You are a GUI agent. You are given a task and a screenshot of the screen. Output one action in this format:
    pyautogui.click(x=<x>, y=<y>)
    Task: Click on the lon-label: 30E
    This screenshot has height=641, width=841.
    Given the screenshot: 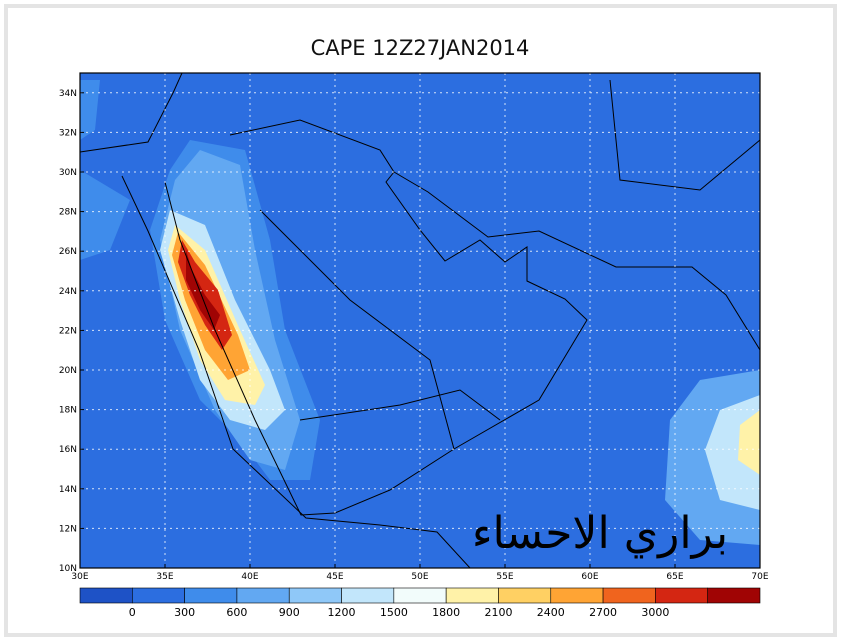 What is the action you would take?
    pyautogui.click(x=79, y=577)
    